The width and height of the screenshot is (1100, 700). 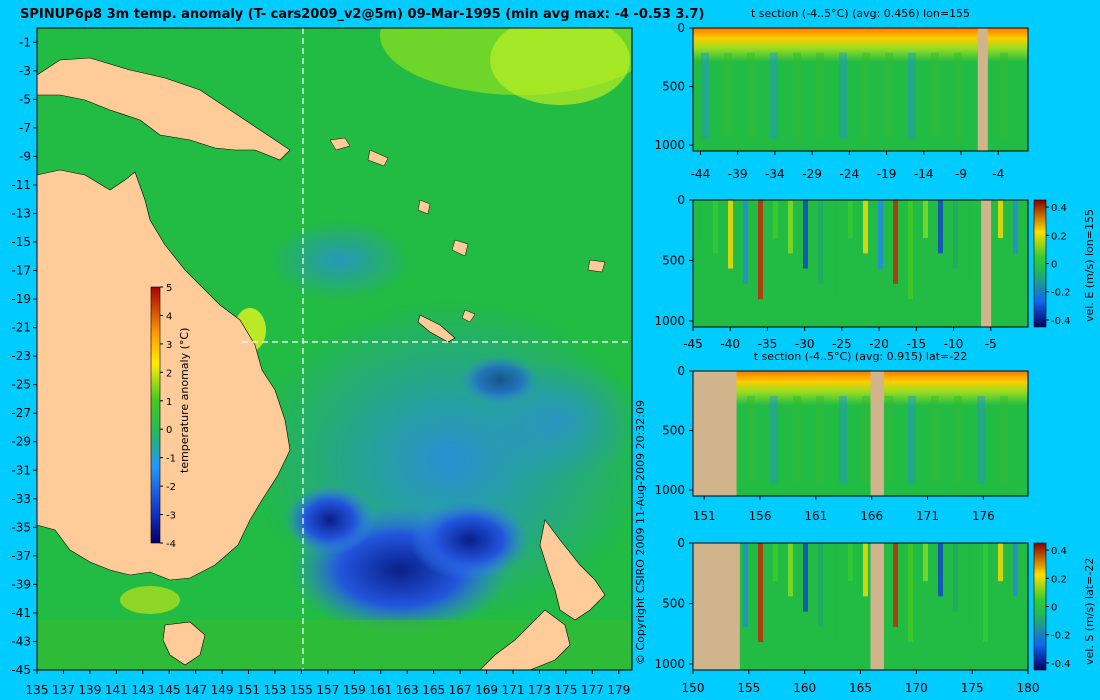 I want to click on t-section-lon155-frame, so click(x=860, y=89).